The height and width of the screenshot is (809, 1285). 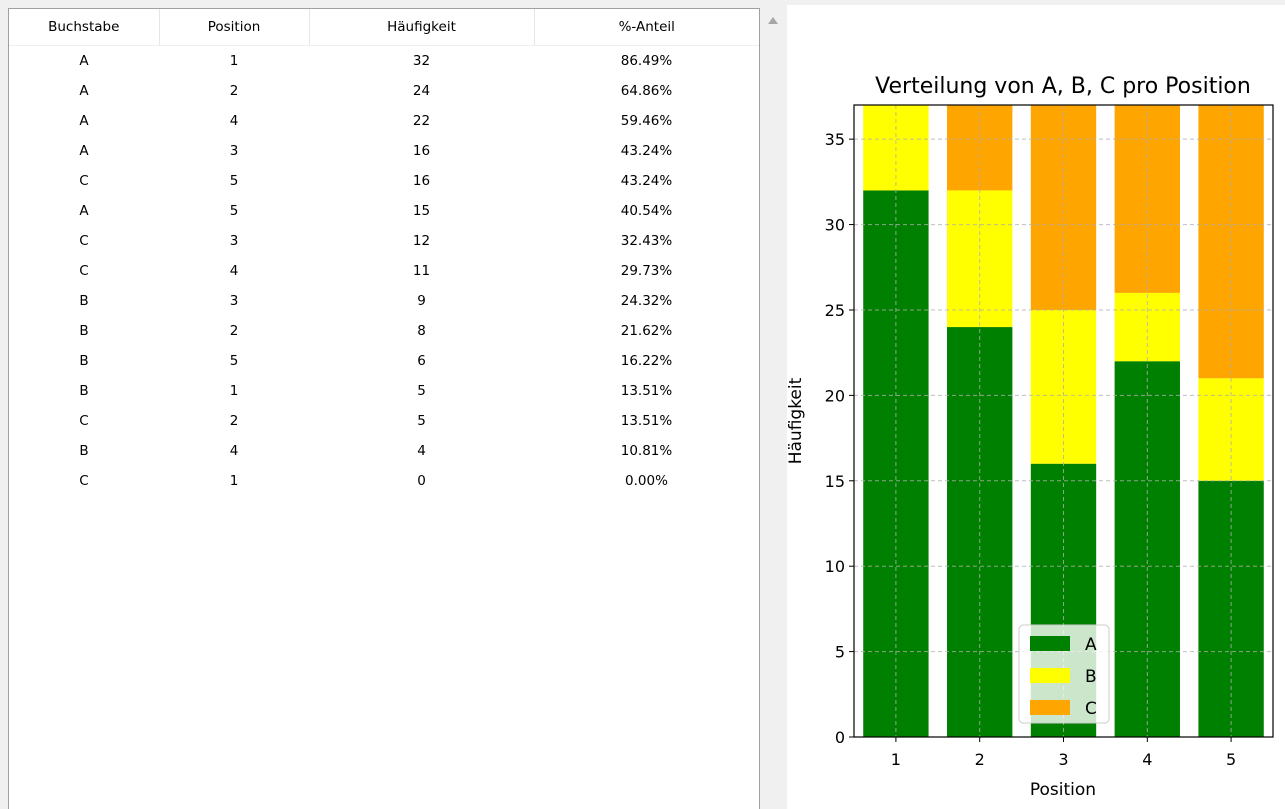 What do you see at coordinates (1050, 643) in the screenshot?
I see `legend-swatch-a` at bounding box center [1050, 643].